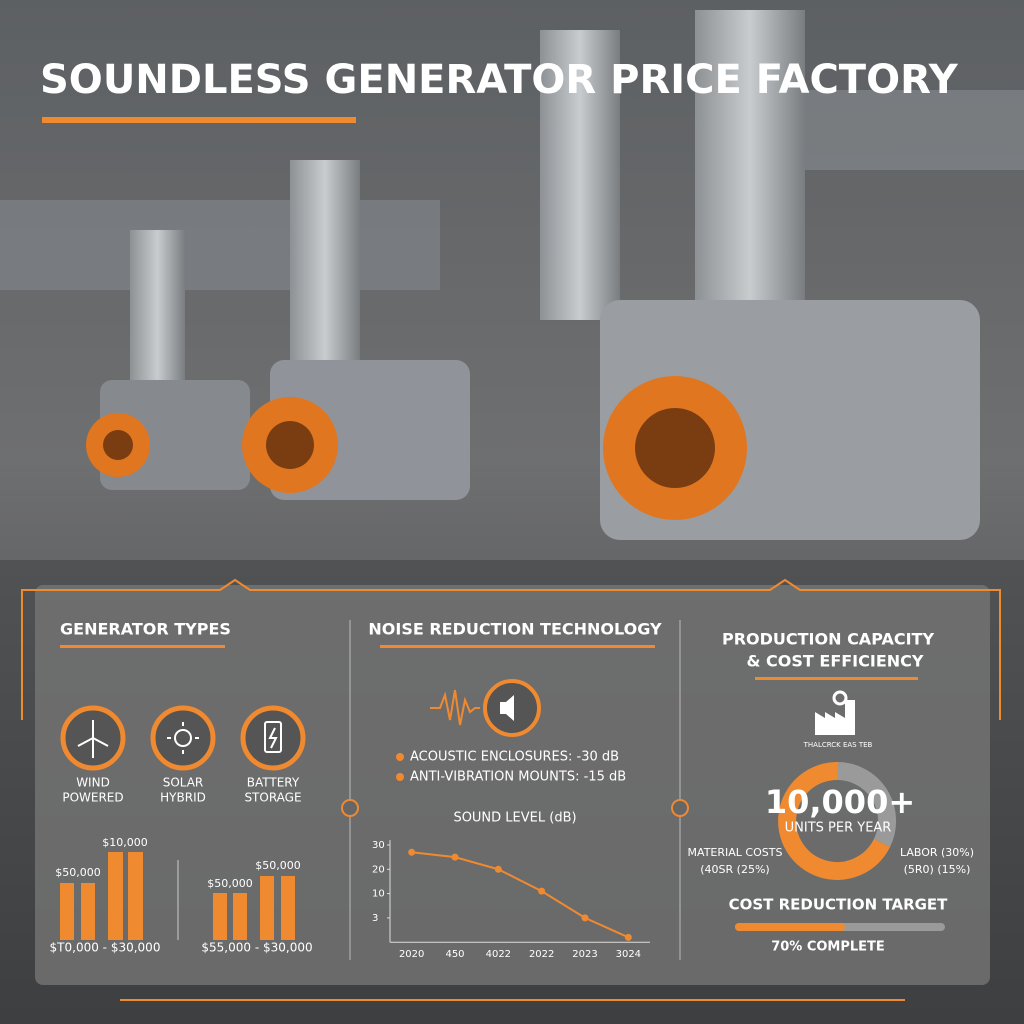 This screenshot has height=1024, width=1024. What do you see at coordinates (541, 954) in the screenshot?
I see `x-tick-label: 2022` at bounding box center [541, 954].